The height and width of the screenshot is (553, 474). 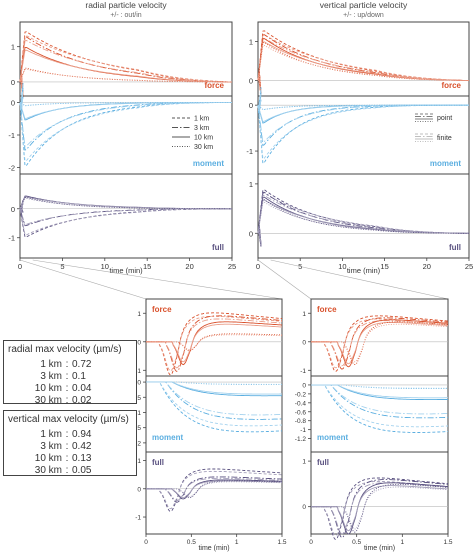 What do you see at coordinates (323, 462) in the screenshot?
I see `zoom-panel-label-full: full` at bounding box center [323, 462].